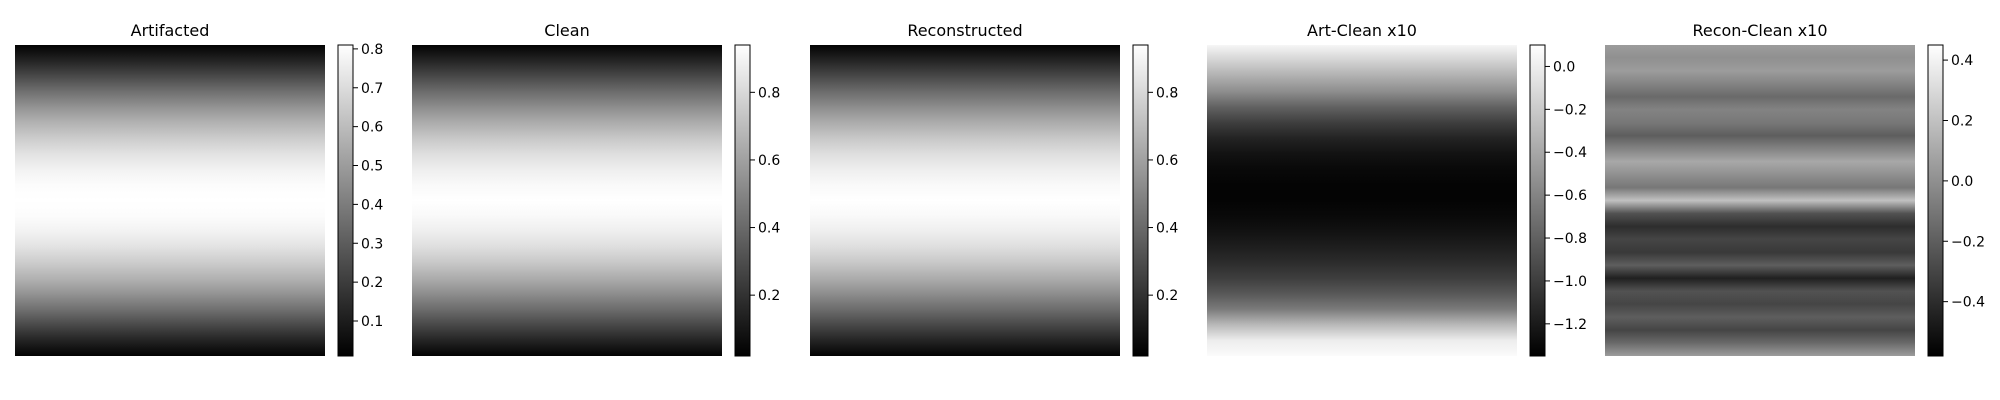 The image size is (2000, 400). I want to click on panel-title: Clean, so click(566, 30).